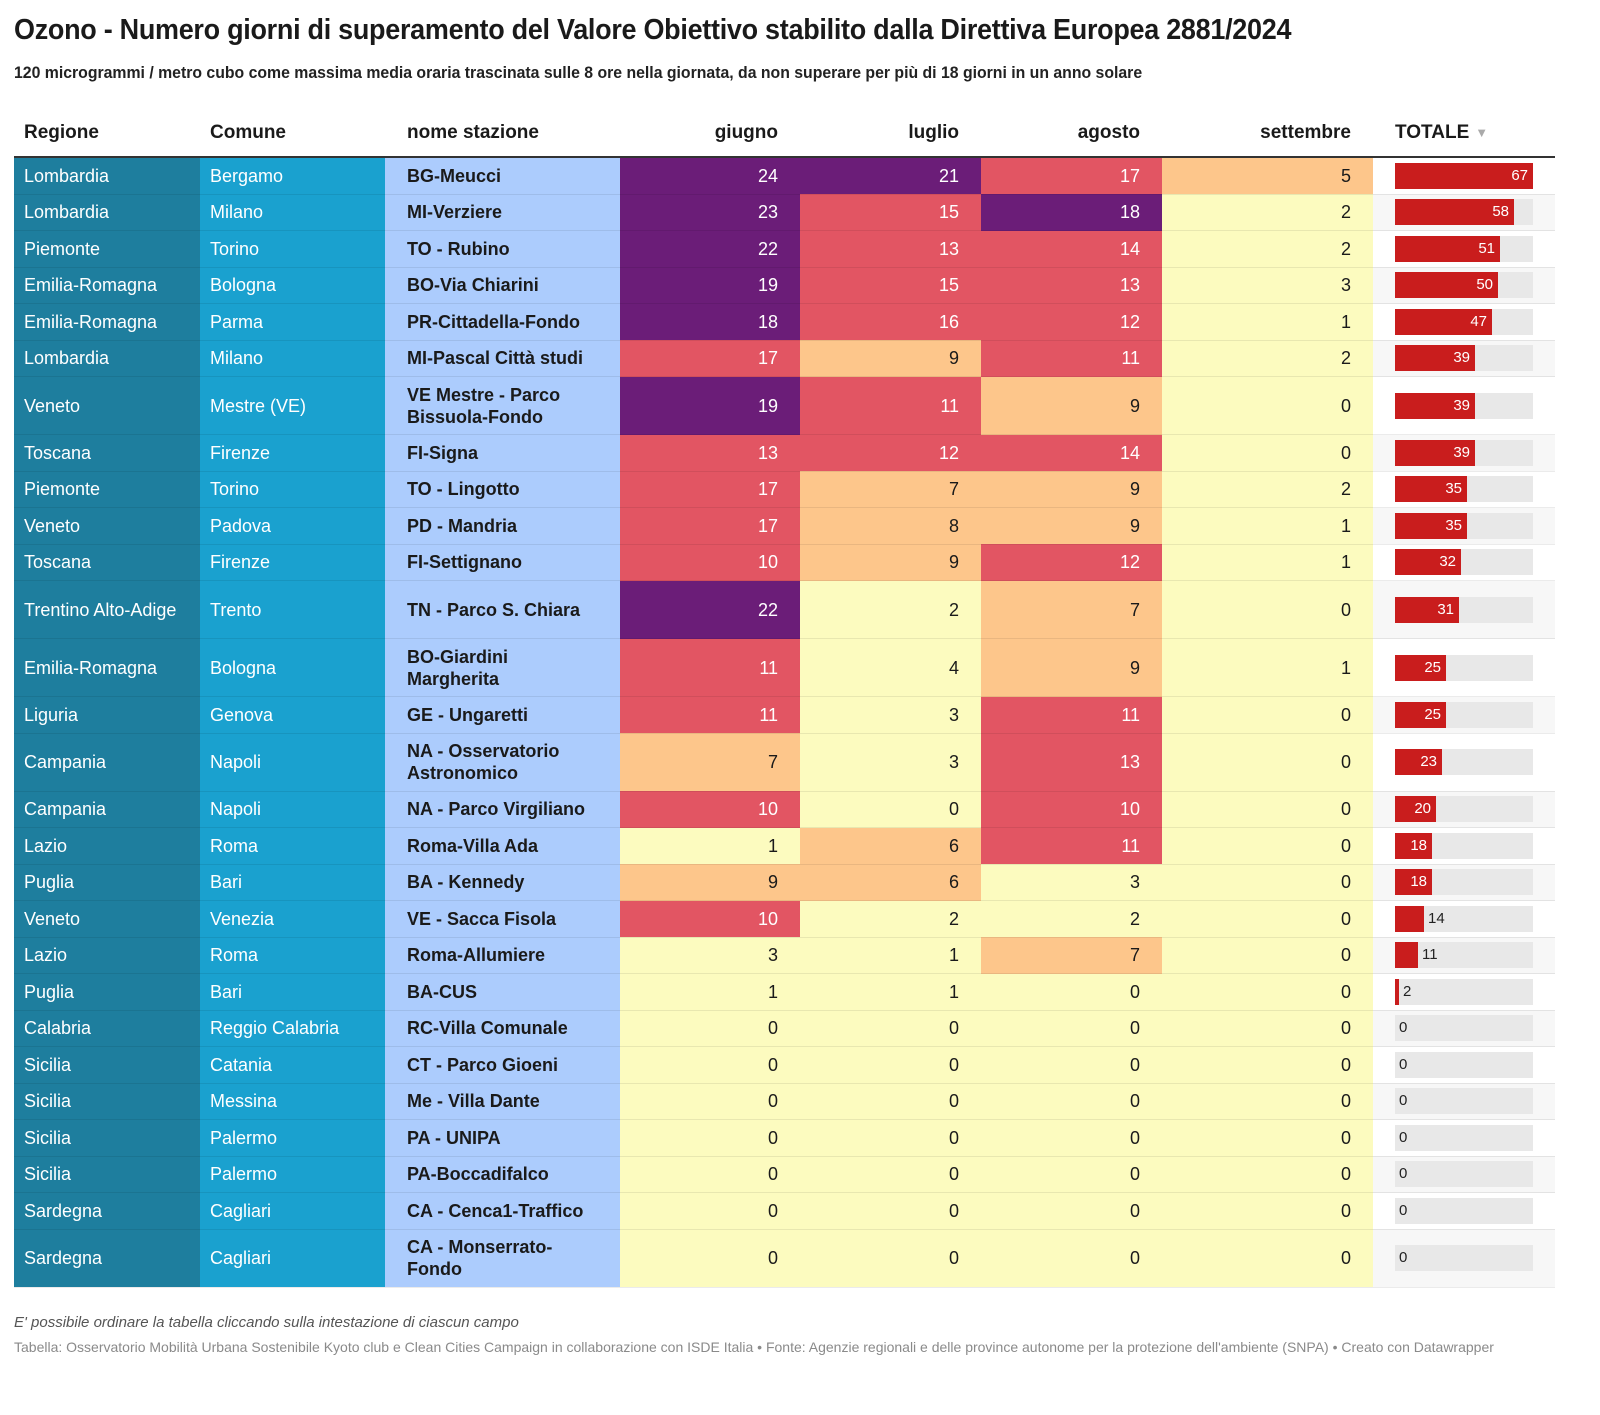 This screenshot has height=1415, width=1600. What do you see at coordinates (784, 176) in the screenshot?
I see `table-row: Lombardia Bergamo BG-Meucci 24 21 17 5 67` at bounding box center [784, 176].